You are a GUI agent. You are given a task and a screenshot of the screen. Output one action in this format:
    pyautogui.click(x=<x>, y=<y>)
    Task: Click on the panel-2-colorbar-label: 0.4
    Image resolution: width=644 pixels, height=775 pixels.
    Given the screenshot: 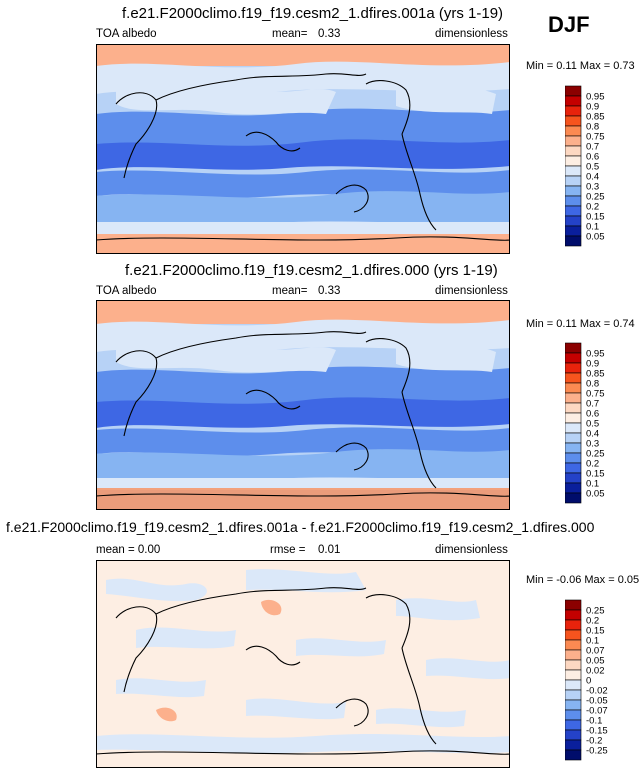 What is the action you would take?
    pyautogui.click(x=592, y=434)
    